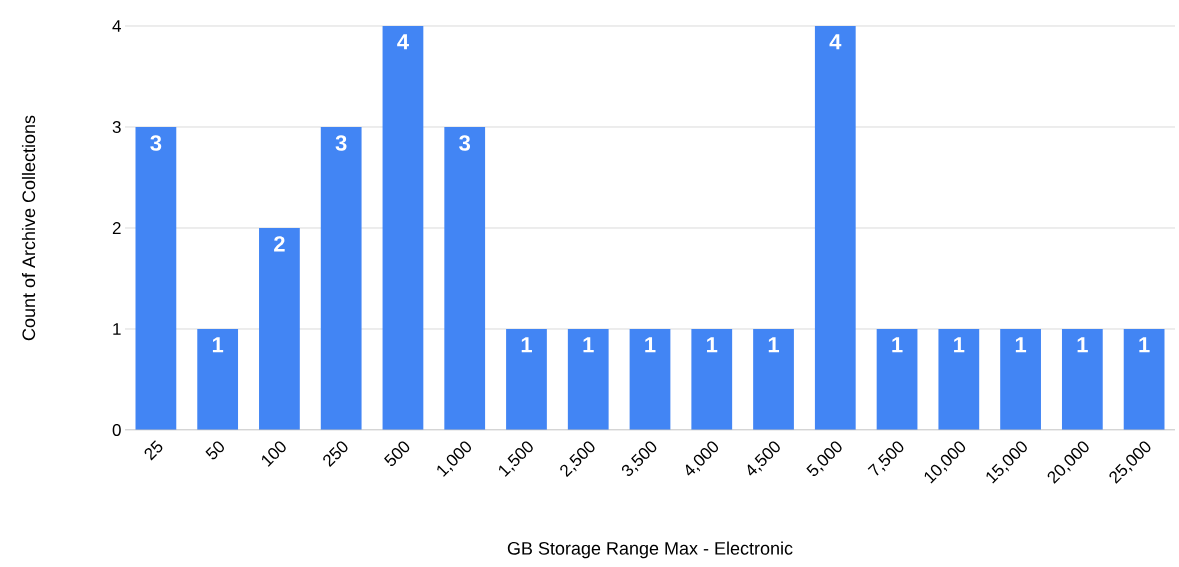 Image resolution: width=1179 pixels, height=567 pixels. What do you see at coordinates (116, 26) in the screenshot?
I see `y-tick-label: 4` at bounding box center [116, 26].